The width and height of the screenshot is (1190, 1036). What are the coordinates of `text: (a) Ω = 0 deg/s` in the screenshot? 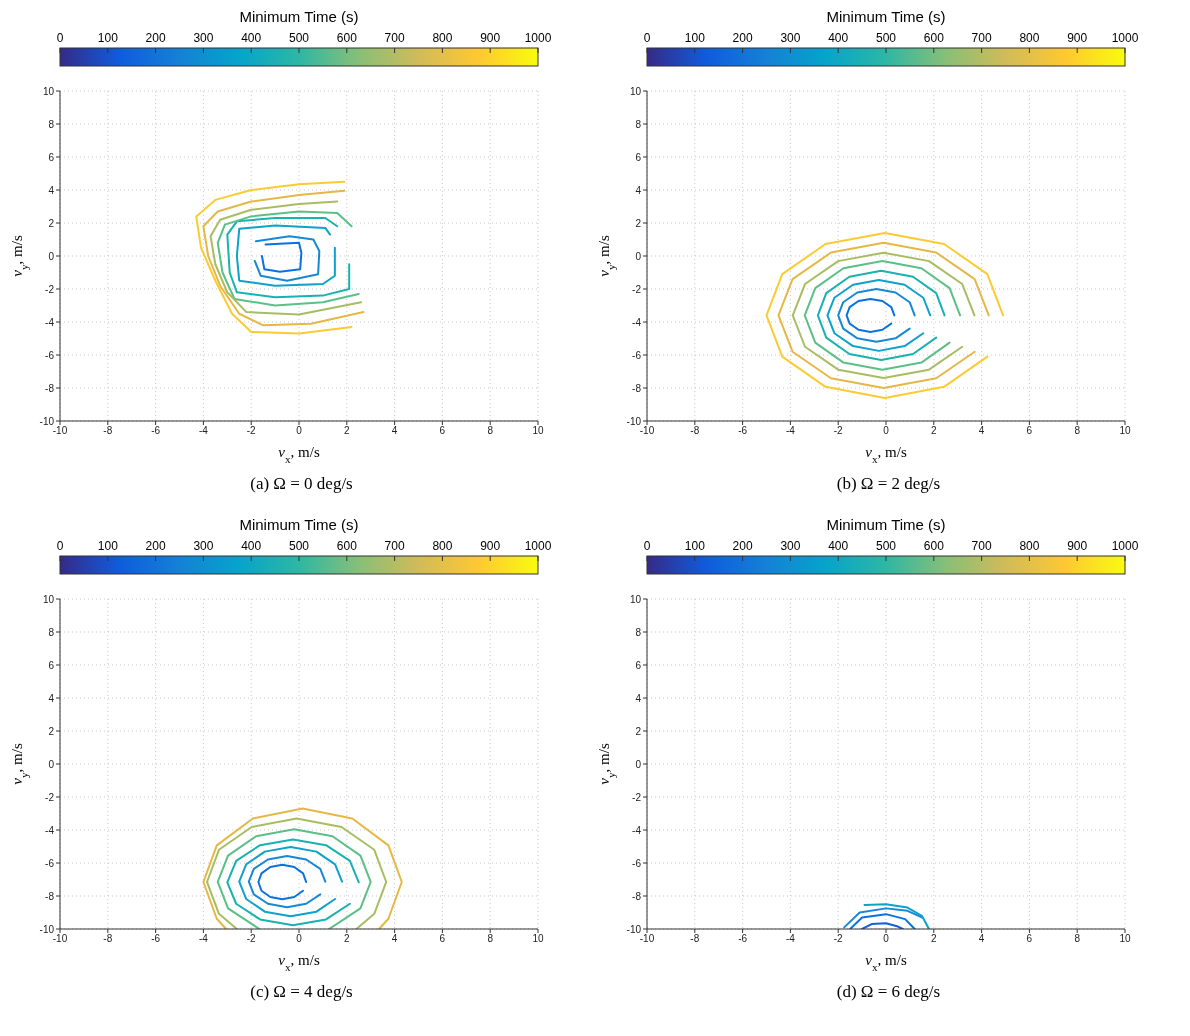 It's located at (301, 484).